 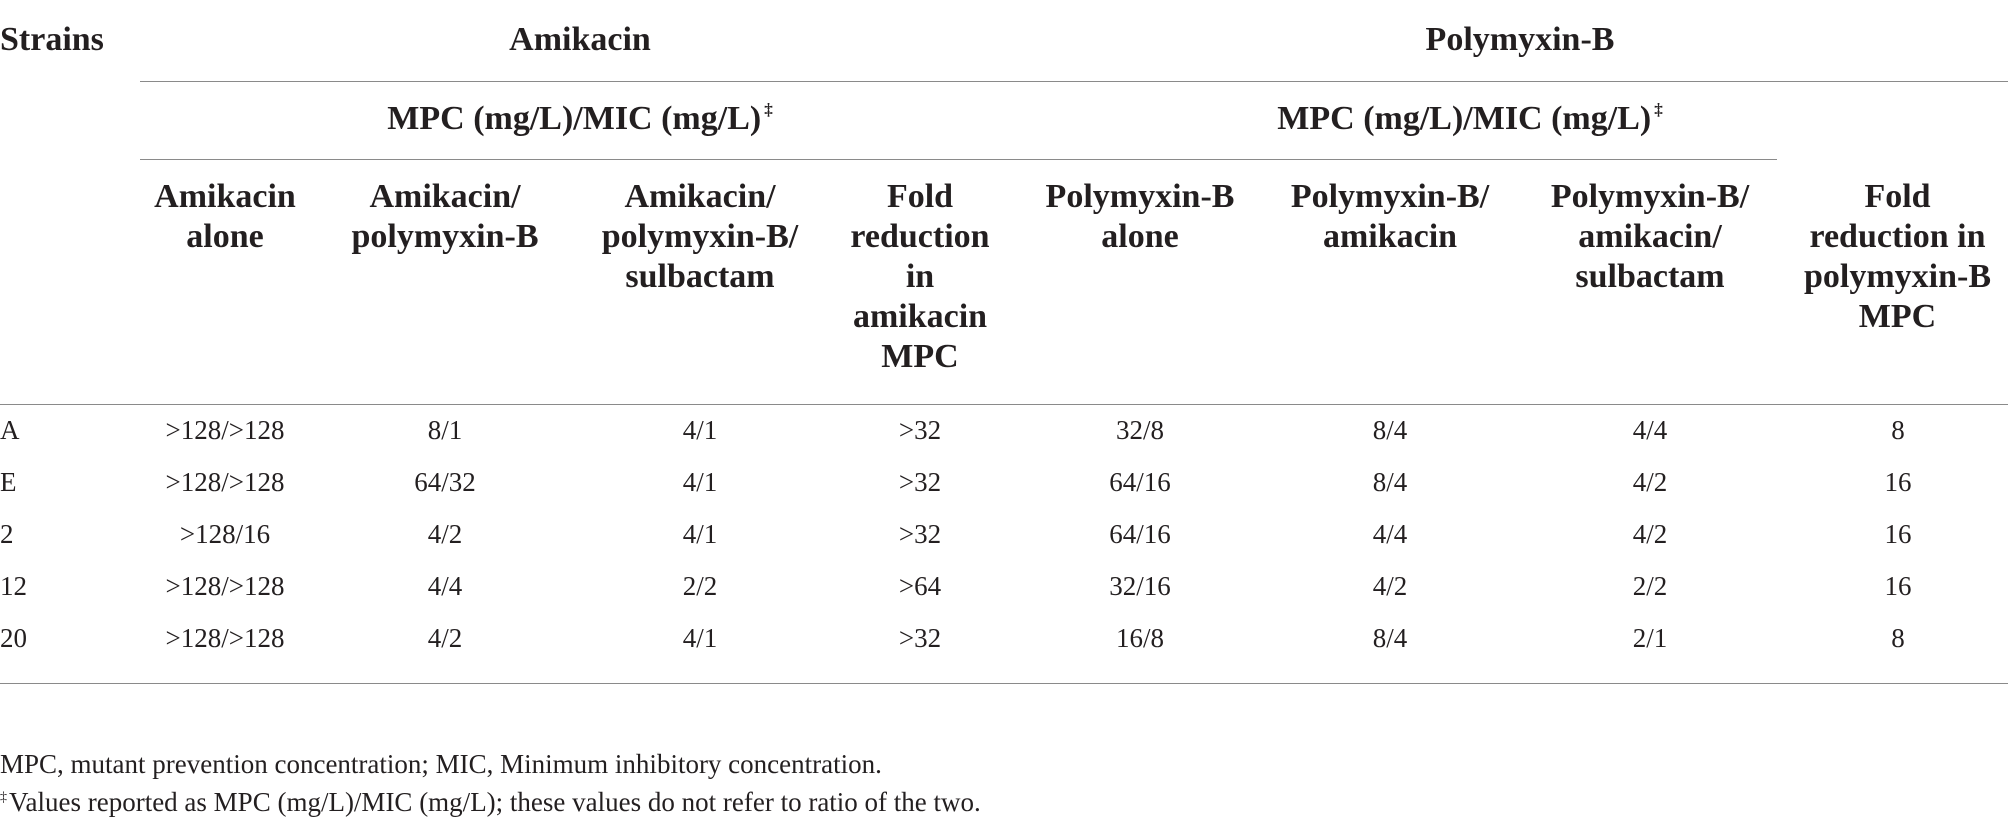 What do you see at coordinates (1897, 236) in the screenshot?
I see `header-line: reduction in` at bounding box center [1897, 236].